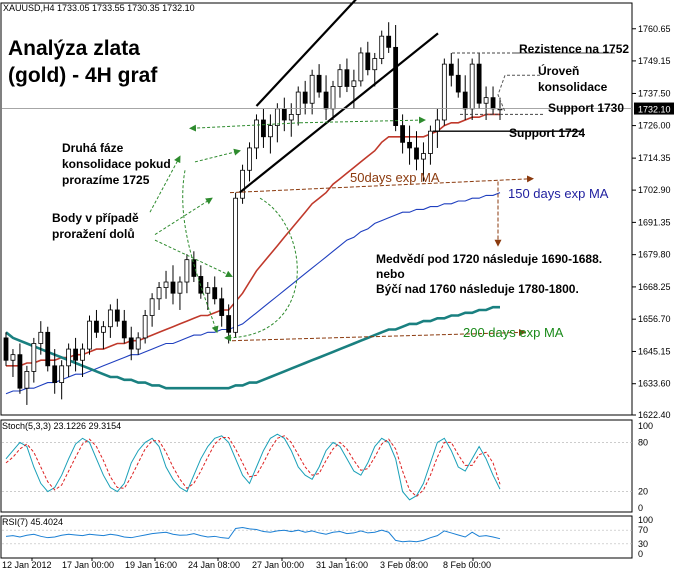  What do you see at coordinates (93, 148) in the screenshot?
I see `second-phase-annotation: Druhá fáze` at bounding box center [93, 148].